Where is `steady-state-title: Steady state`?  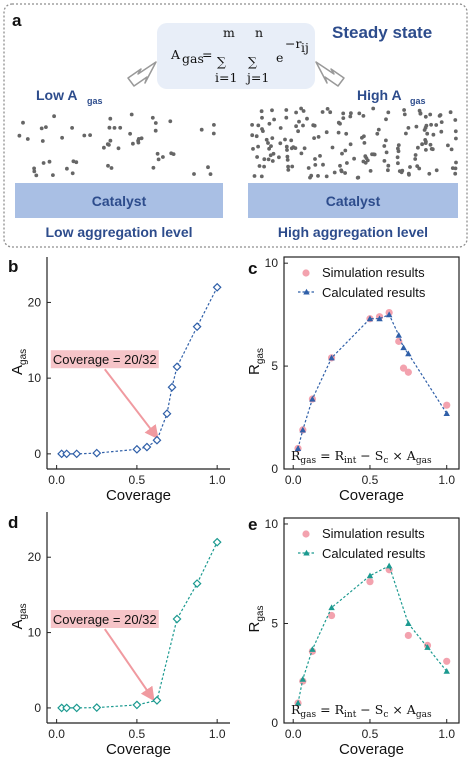
steady-state-title: Steady state is located at coordinates (382, 32).